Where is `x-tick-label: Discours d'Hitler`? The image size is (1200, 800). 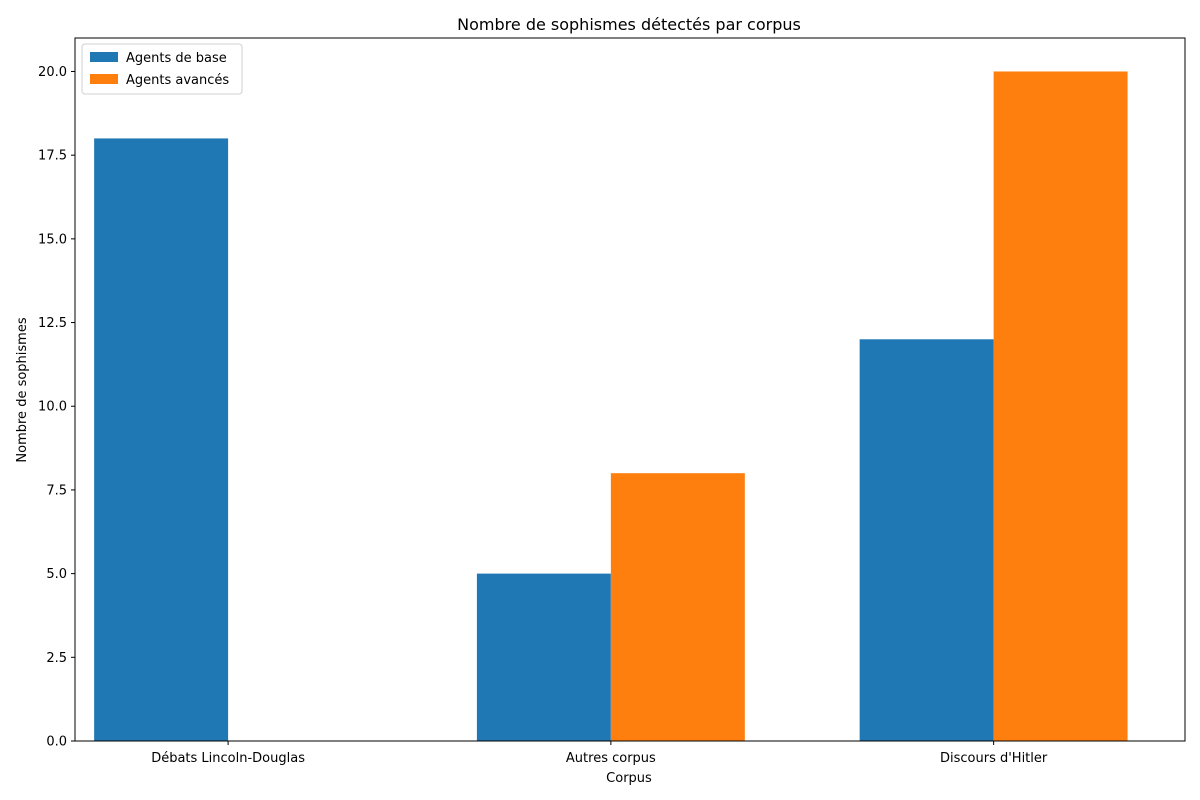 x-tick-label: Discours d'Hitler is located at coordinates (994, 758).